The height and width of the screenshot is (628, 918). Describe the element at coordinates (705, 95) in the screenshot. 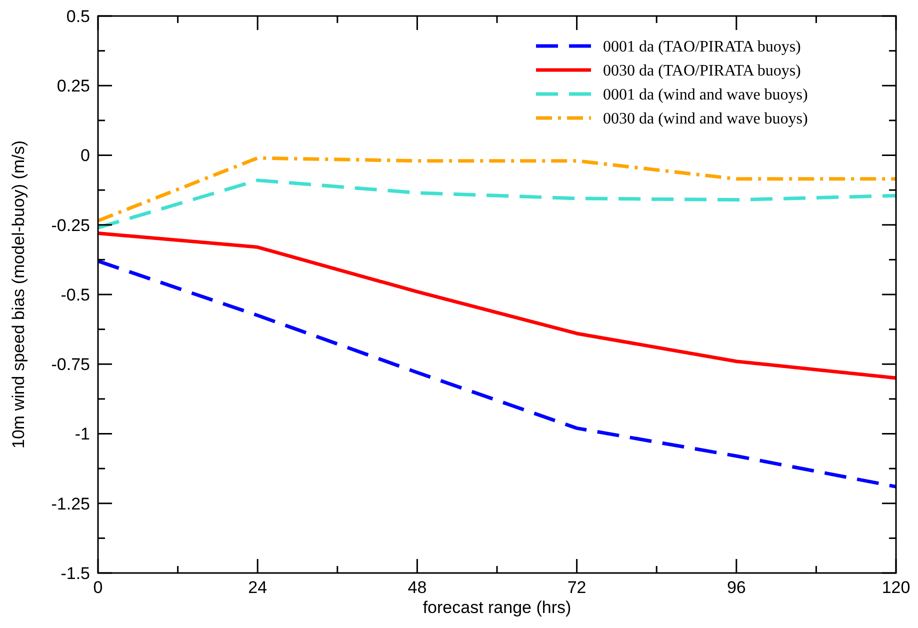

I see `legend-label: 0001 da (wind and wave buoys)` at that location.